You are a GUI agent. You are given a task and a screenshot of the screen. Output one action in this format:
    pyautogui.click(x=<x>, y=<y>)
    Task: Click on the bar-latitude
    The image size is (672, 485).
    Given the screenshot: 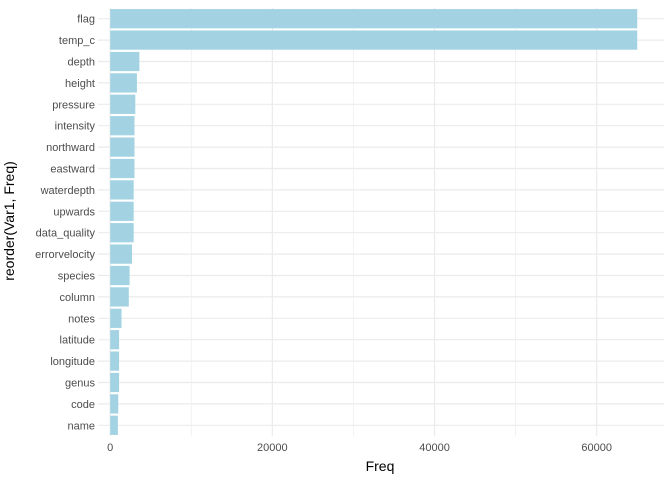 What is the action you would take?
    pyautogui.click(x=115, y=340)
    